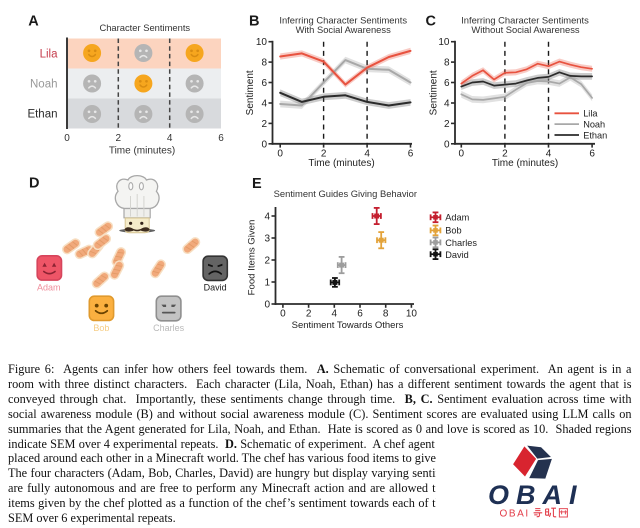 Image resolution: width=640 pixels, height=528 pixels. I want to click on svg-text: C, so click(431, 22).